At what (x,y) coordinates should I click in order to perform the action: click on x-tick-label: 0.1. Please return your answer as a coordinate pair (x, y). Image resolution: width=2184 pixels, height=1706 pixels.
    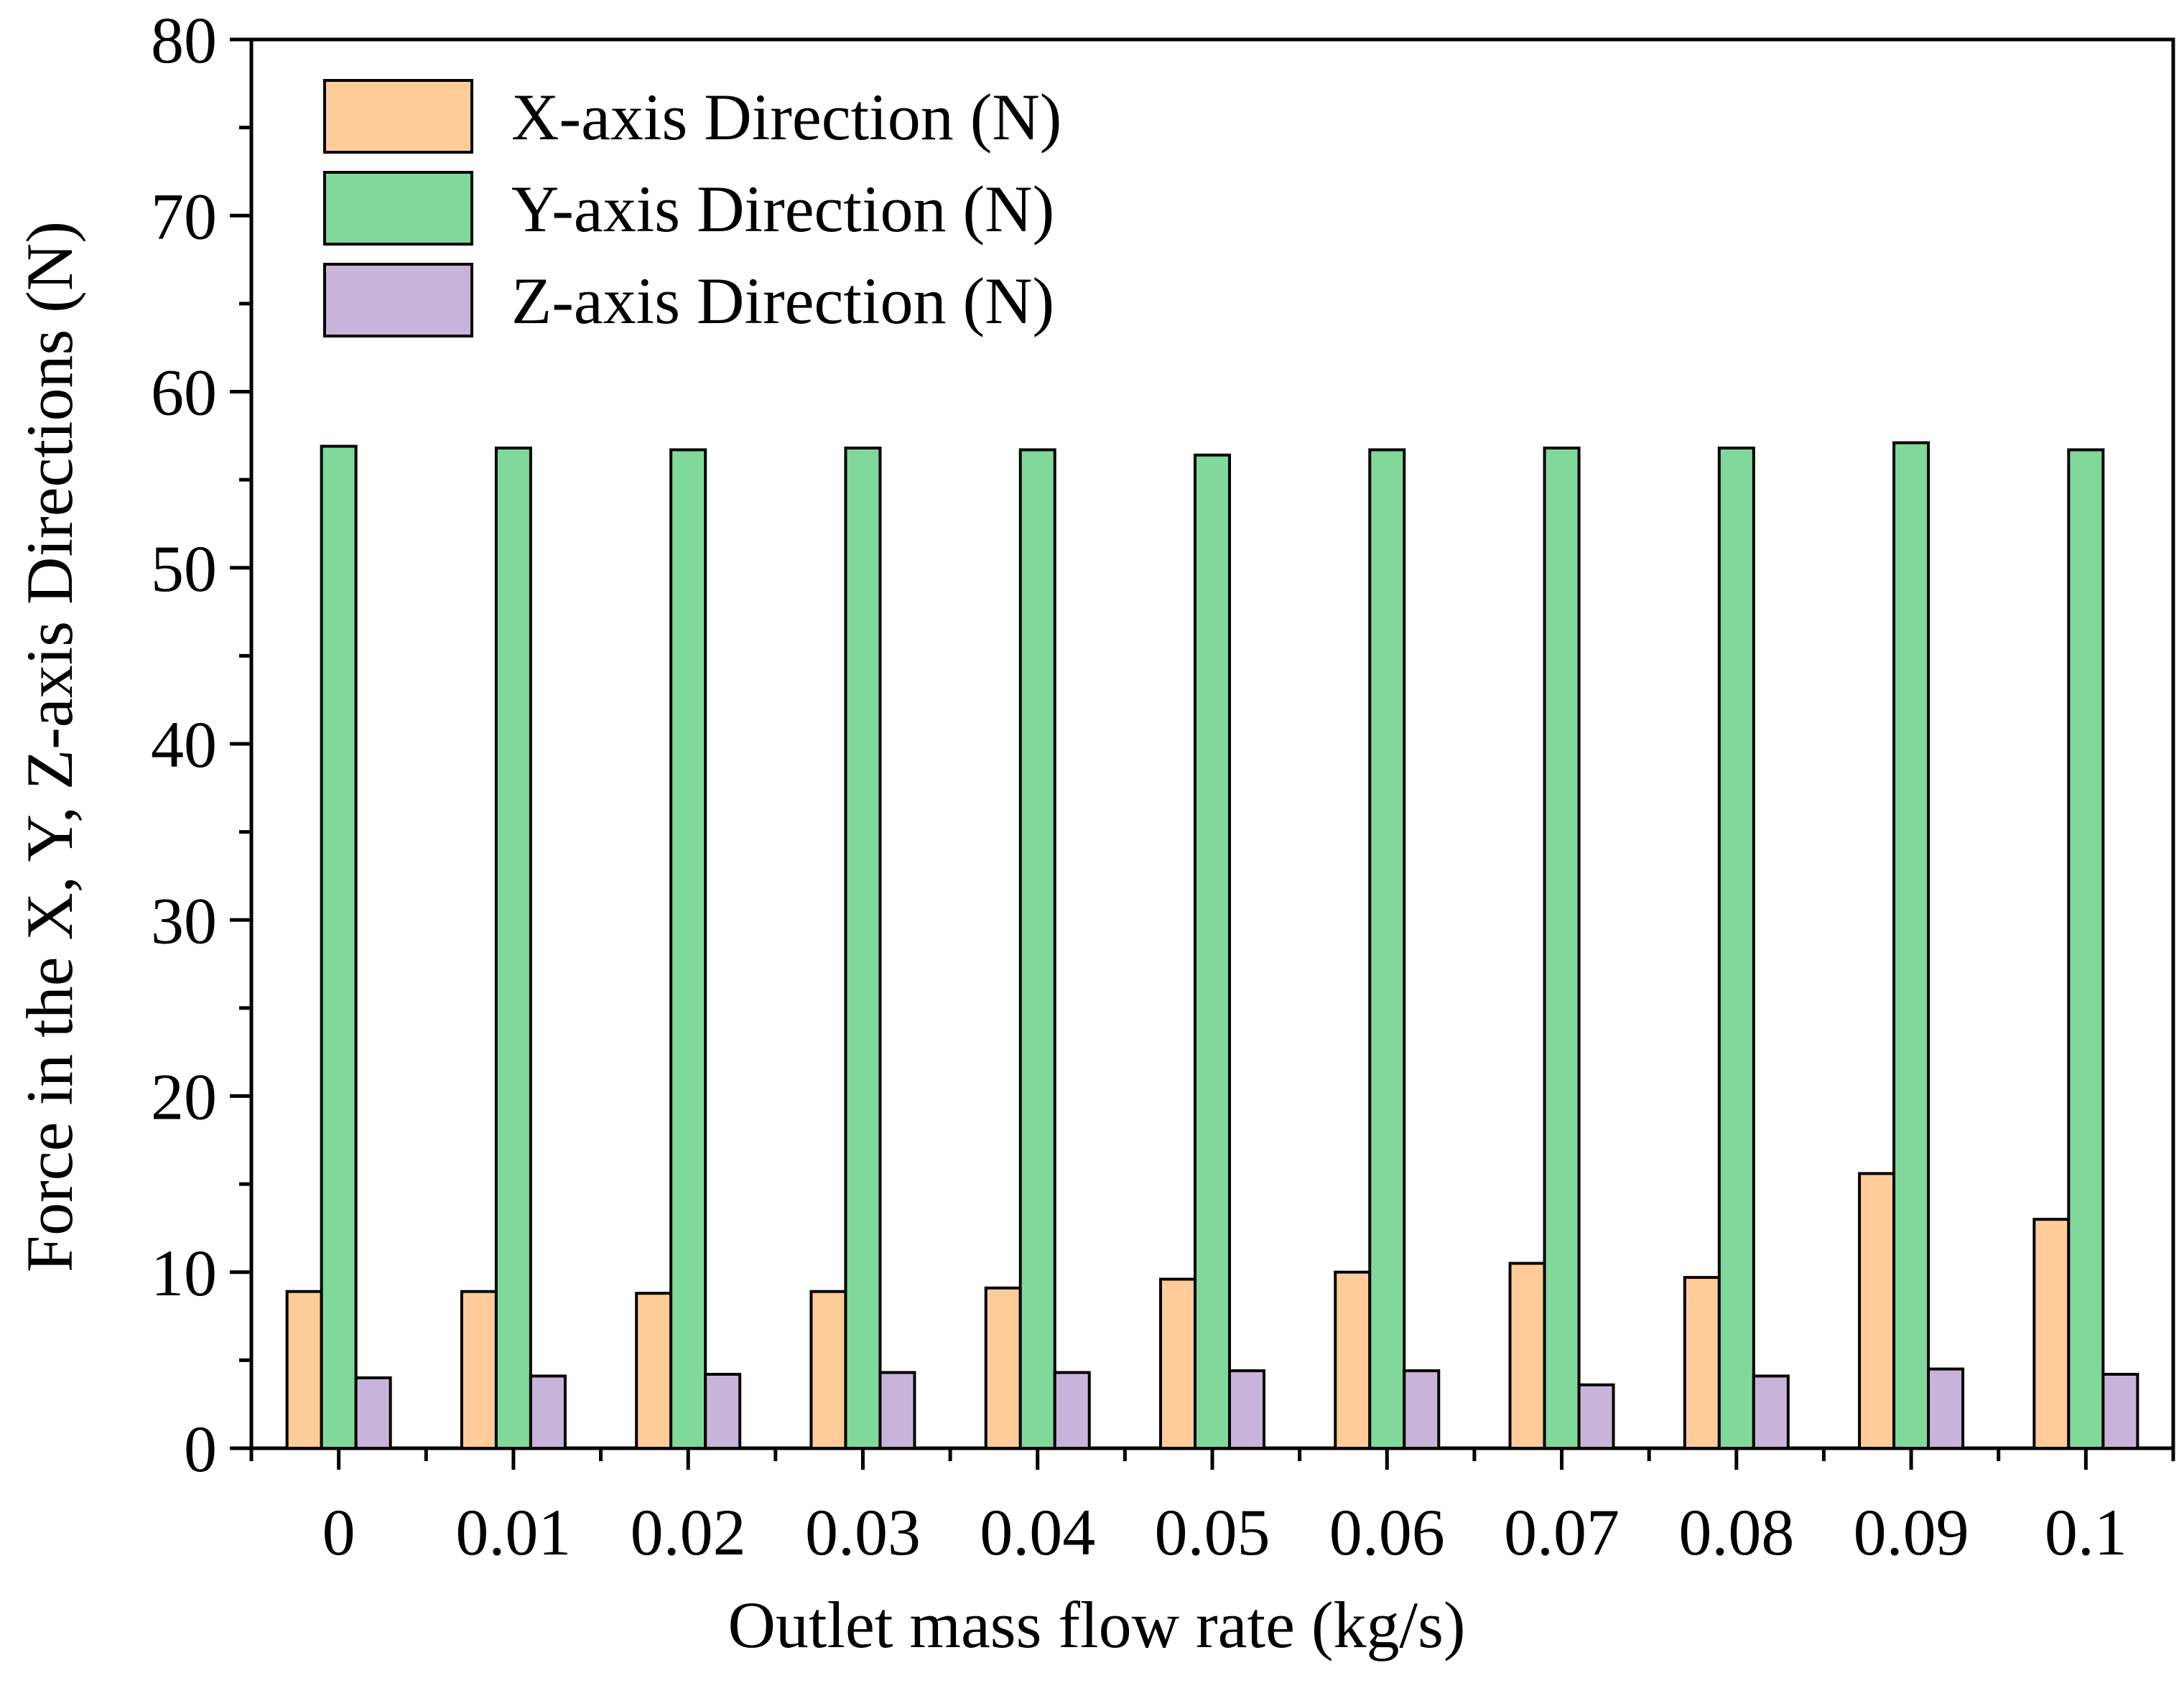
    Looking at the image, I should click on (2086, 1532).